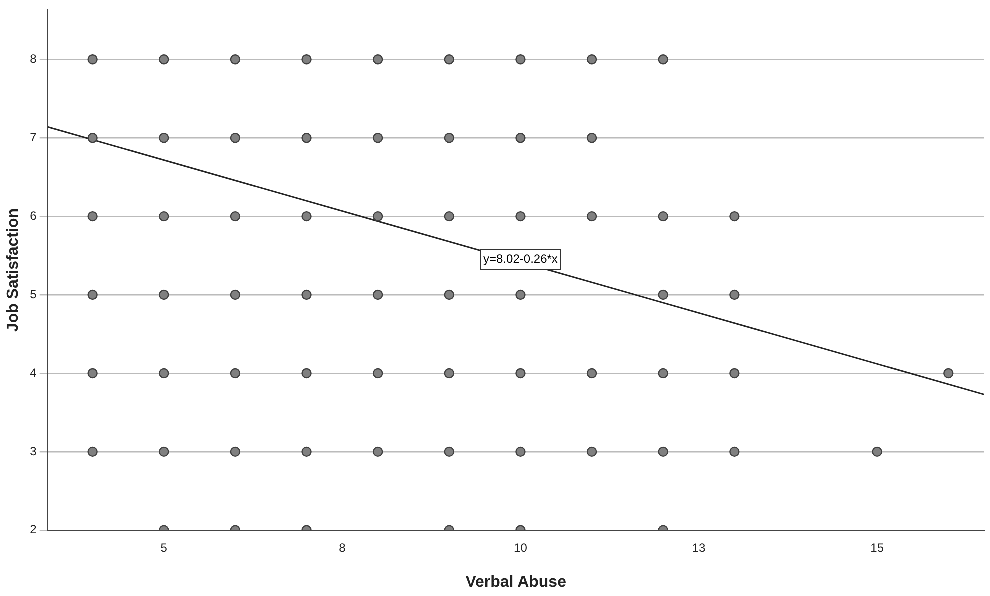 Image resolution: width=990 pixels, height=596 pixels. What do you see at coordinates (699, 547) in the screenshot?
I see `x-tick-label: 13` at bounding box center [699, 547].